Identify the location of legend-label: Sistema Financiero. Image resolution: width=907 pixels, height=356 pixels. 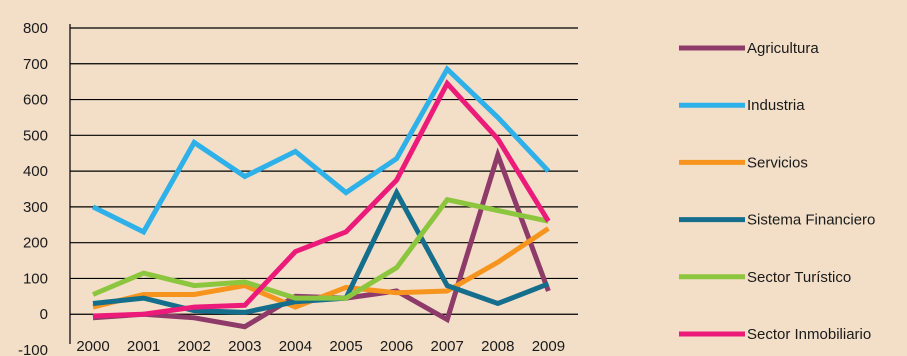
(811, 220).